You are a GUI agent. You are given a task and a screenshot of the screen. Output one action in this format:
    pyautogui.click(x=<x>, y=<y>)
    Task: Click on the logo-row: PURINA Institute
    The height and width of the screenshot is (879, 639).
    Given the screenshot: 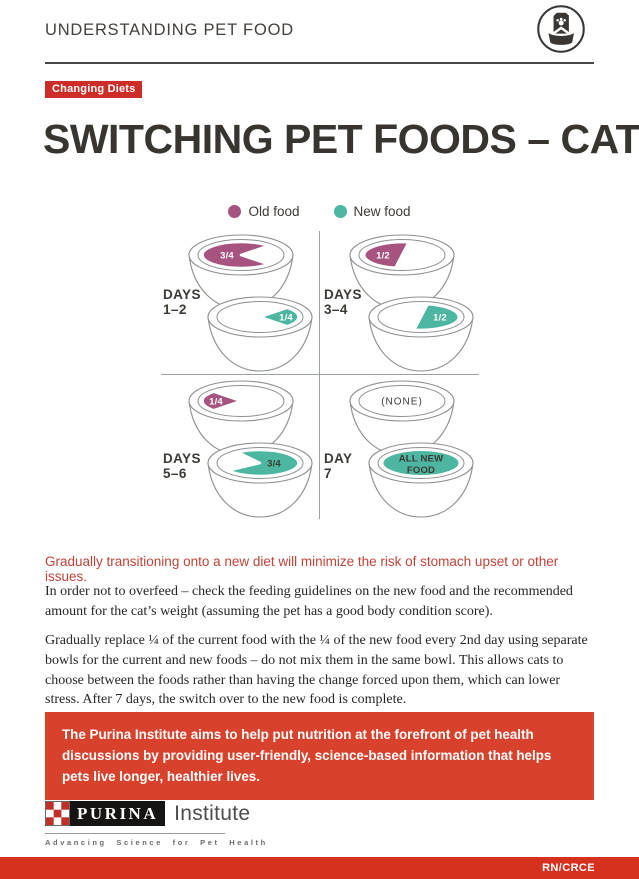 What is the action you would take?
    pyautogui.click(x=155, y=813)
    